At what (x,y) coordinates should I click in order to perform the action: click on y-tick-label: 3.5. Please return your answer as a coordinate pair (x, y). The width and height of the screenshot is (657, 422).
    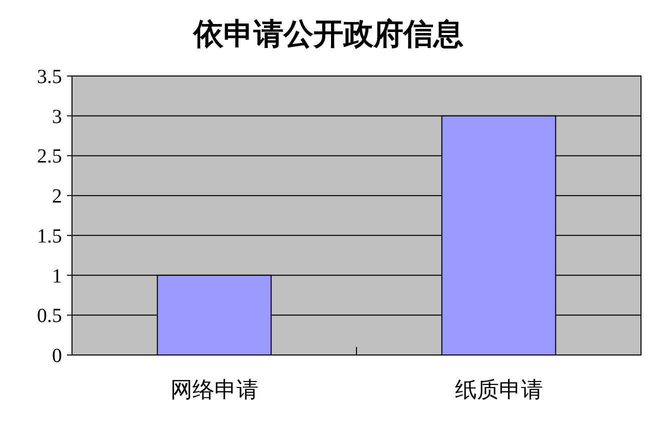
    Looking at the image, I should click on (49, 77).